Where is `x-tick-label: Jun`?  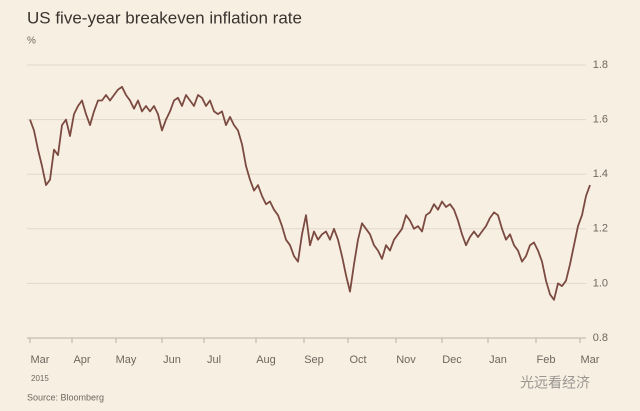 x-tick-label: Jun is located at coordinates (172, 360).